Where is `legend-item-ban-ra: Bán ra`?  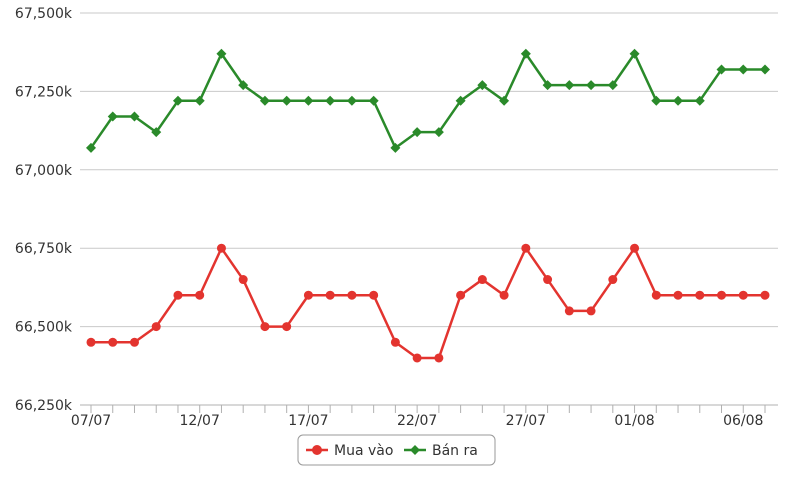 legend-item-ban-ra: Bán ra is located at coordinates (441, 451).